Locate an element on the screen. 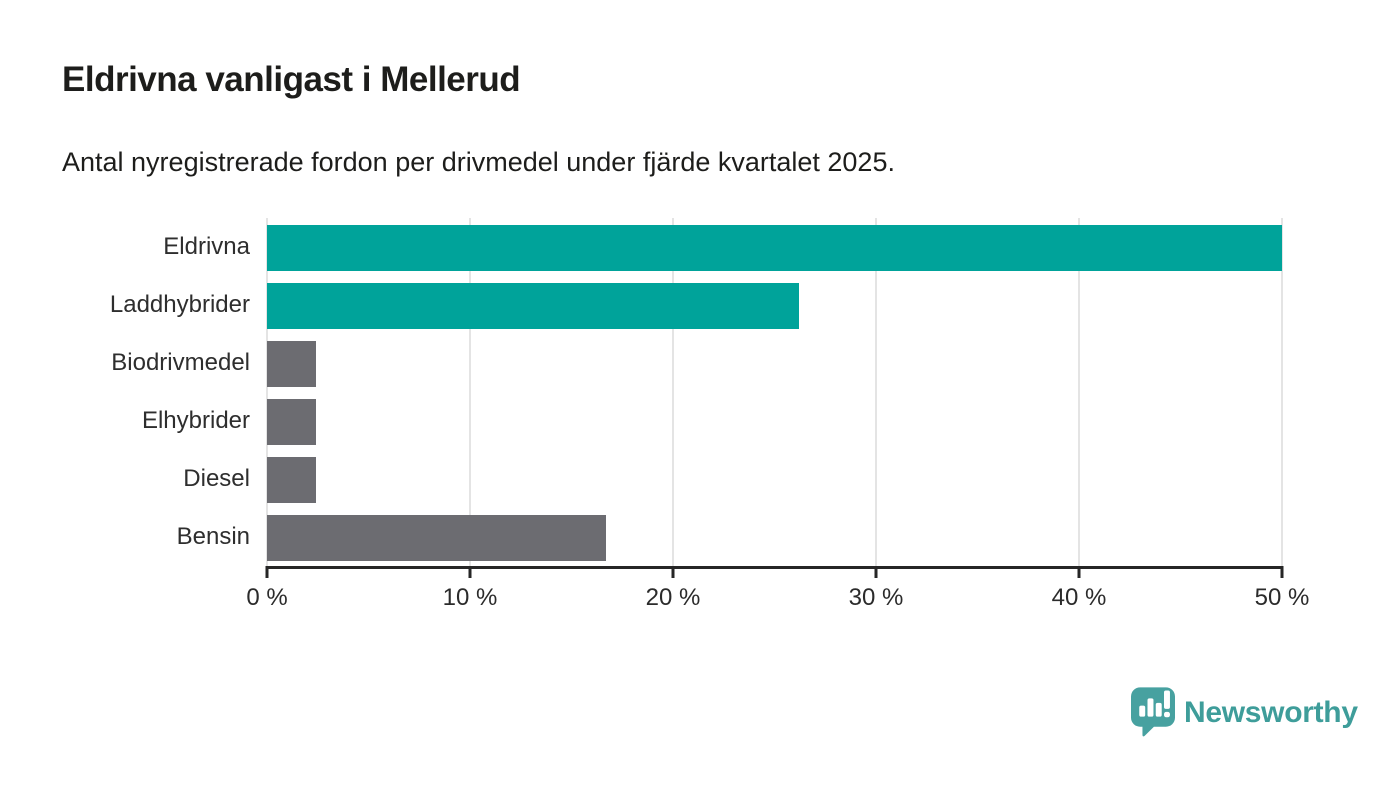  bar-diesel is located at coordinates (291, 480).